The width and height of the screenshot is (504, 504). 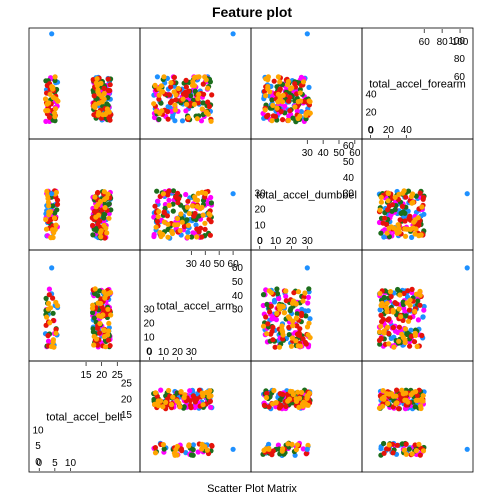 I want to click on tick-label: 0, so click(x=38, y=462).